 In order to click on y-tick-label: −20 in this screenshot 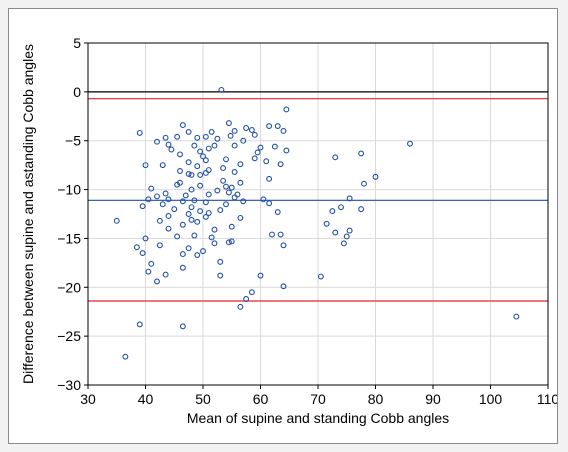, I will do `click(69, 287)`.